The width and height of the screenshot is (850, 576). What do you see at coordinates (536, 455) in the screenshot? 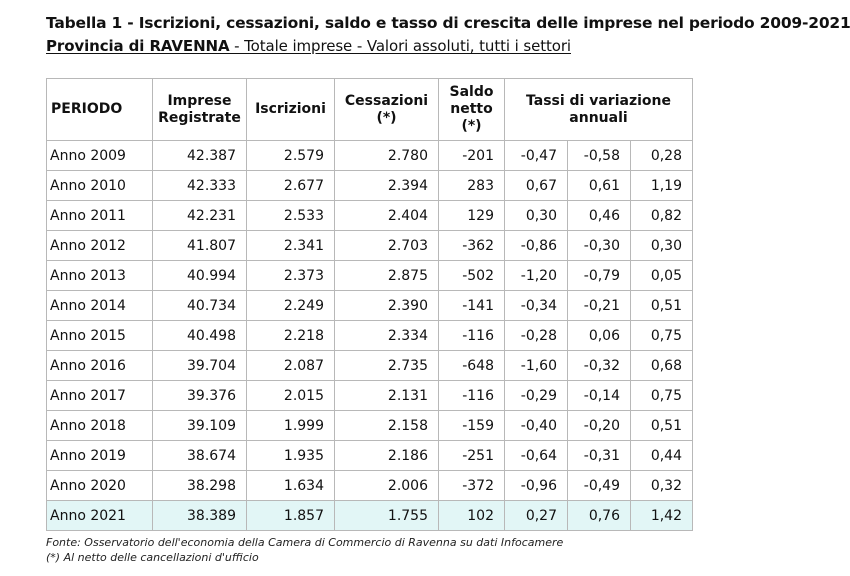
I see `cell-t1: -0,64` at bounding box center [536, 455].